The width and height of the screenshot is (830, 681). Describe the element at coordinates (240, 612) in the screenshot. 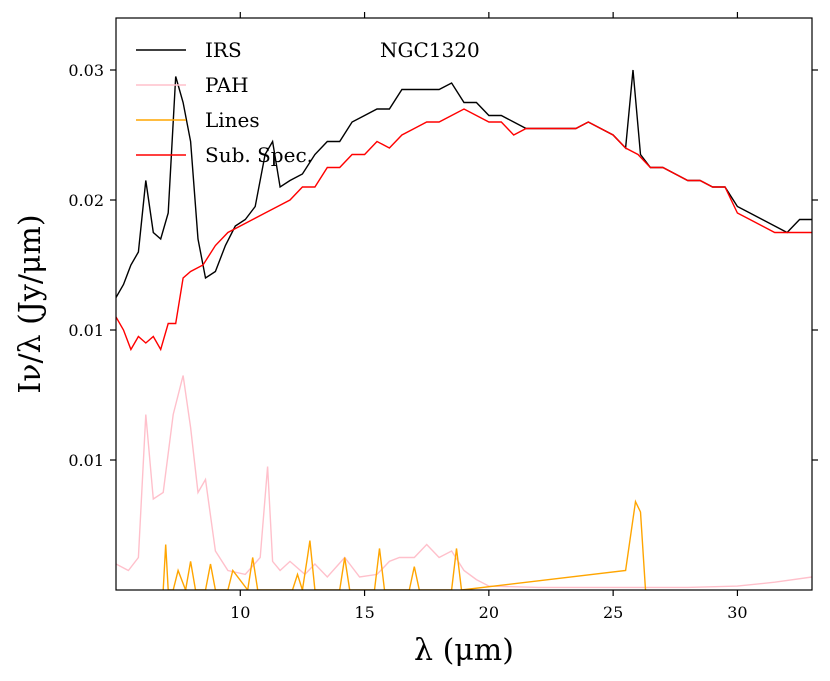

I see `x-tick-label: 10` at that location.